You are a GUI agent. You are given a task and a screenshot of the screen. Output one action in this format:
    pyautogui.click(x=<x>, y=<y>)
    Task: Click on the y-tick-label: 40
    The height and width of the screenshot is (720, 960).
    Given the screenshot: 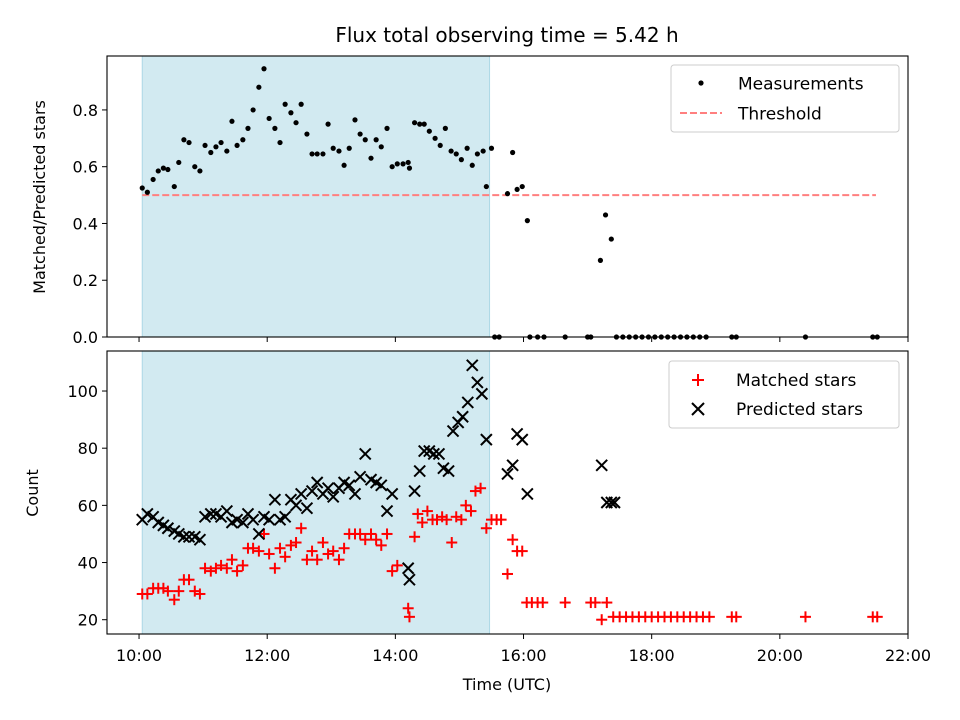 What is the action you would take?
    pyautogui.click(x=88, y=563)
    